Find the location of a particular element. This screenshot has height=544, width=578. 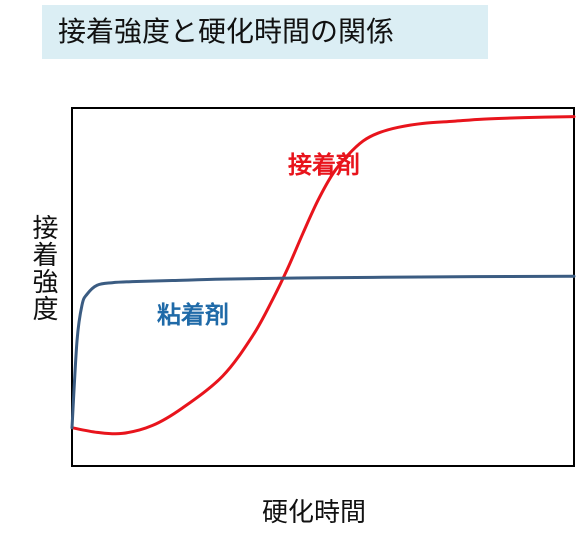

y-axis-label: 接着強度 is located at coordinates (43, 268).